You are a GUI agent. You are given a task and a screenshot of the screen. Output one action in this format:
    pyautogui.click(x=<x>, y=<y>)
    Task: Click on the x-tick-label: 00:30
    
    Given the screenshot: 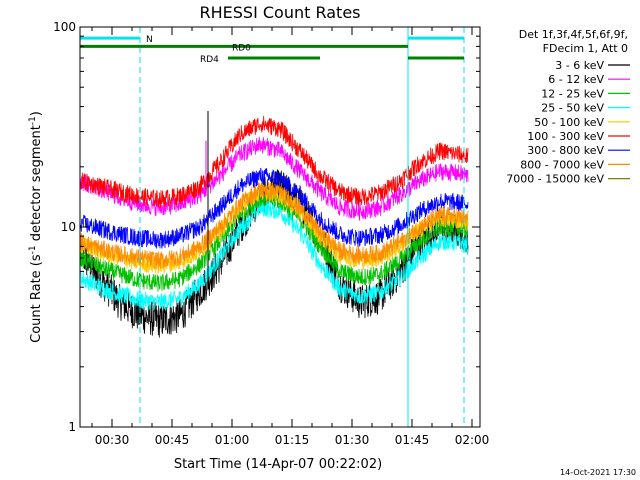 What is the action you would take?
    pyautogui.click(x=112, y=440)
    